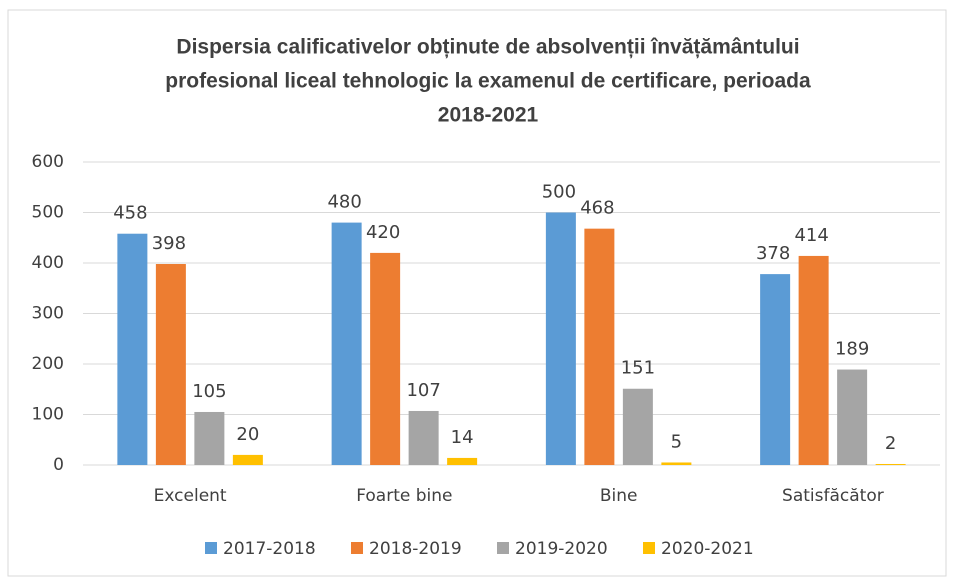 This screenshot has height=581, width=955. What do you see at coordinates (48, 415) in the screenshot?
I see `y-tick-label: 100` at bounding box center [48, 415].